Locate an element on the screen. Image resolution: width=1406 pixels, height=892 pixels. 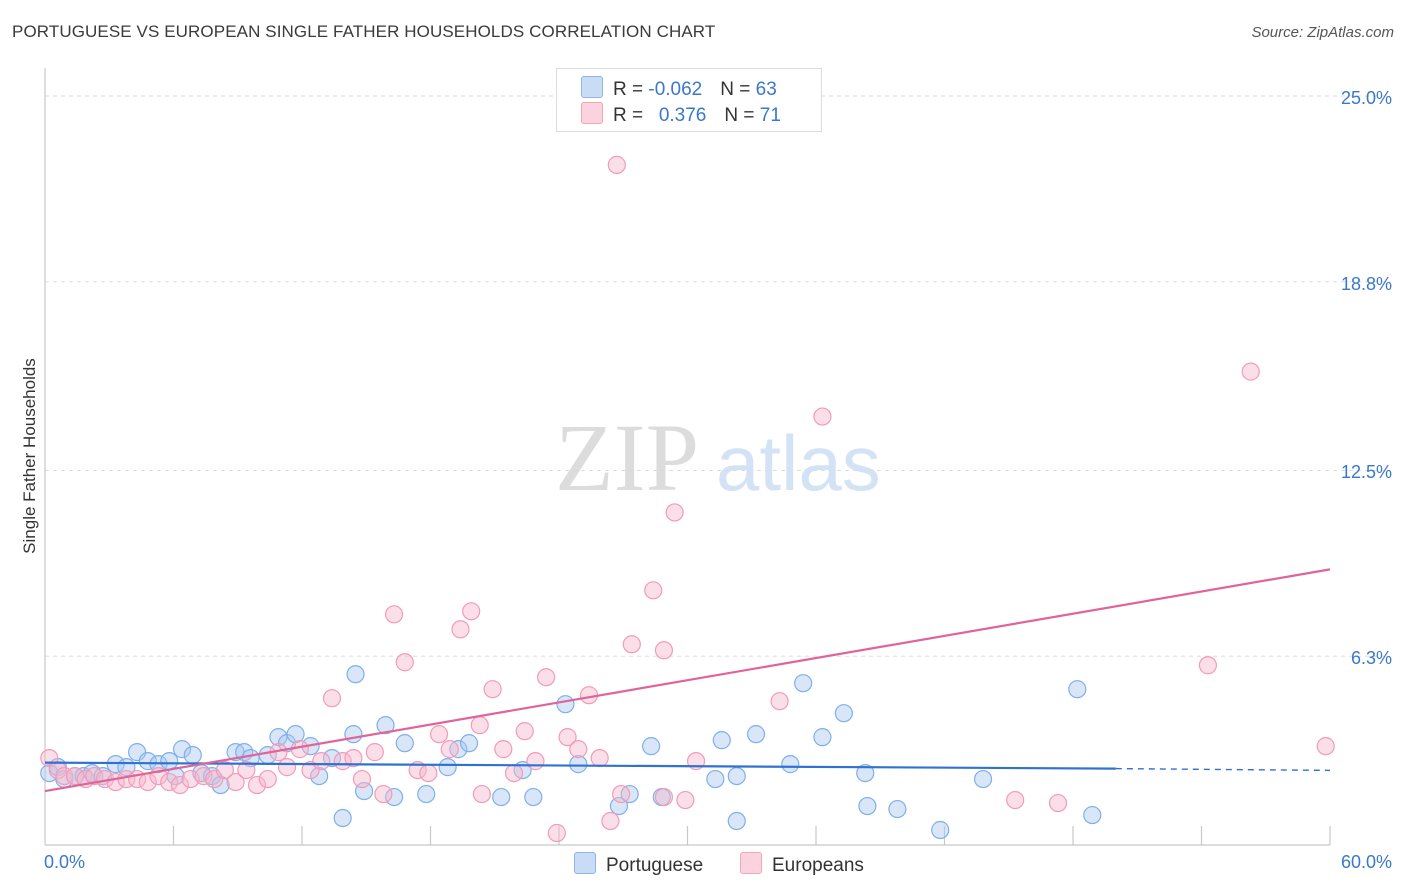
y-tick-label: 25.0% is located at coordinates (1366, 97).